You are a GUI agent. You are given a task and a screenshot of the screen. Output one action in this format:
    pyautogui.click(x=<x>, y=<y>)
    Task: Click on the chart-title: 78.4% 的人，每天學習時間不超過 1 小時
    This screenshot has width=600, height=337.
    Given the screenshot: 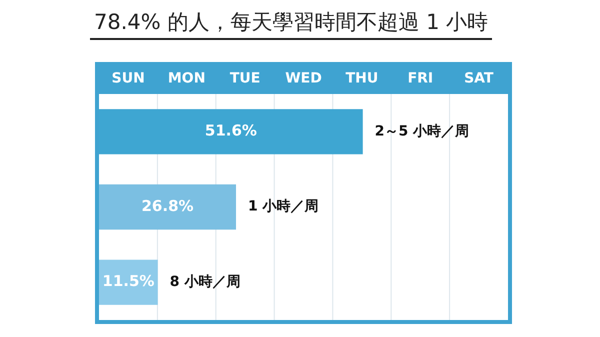 What is the action you would take?
    pyautogui.click(x=291, y=24)
    